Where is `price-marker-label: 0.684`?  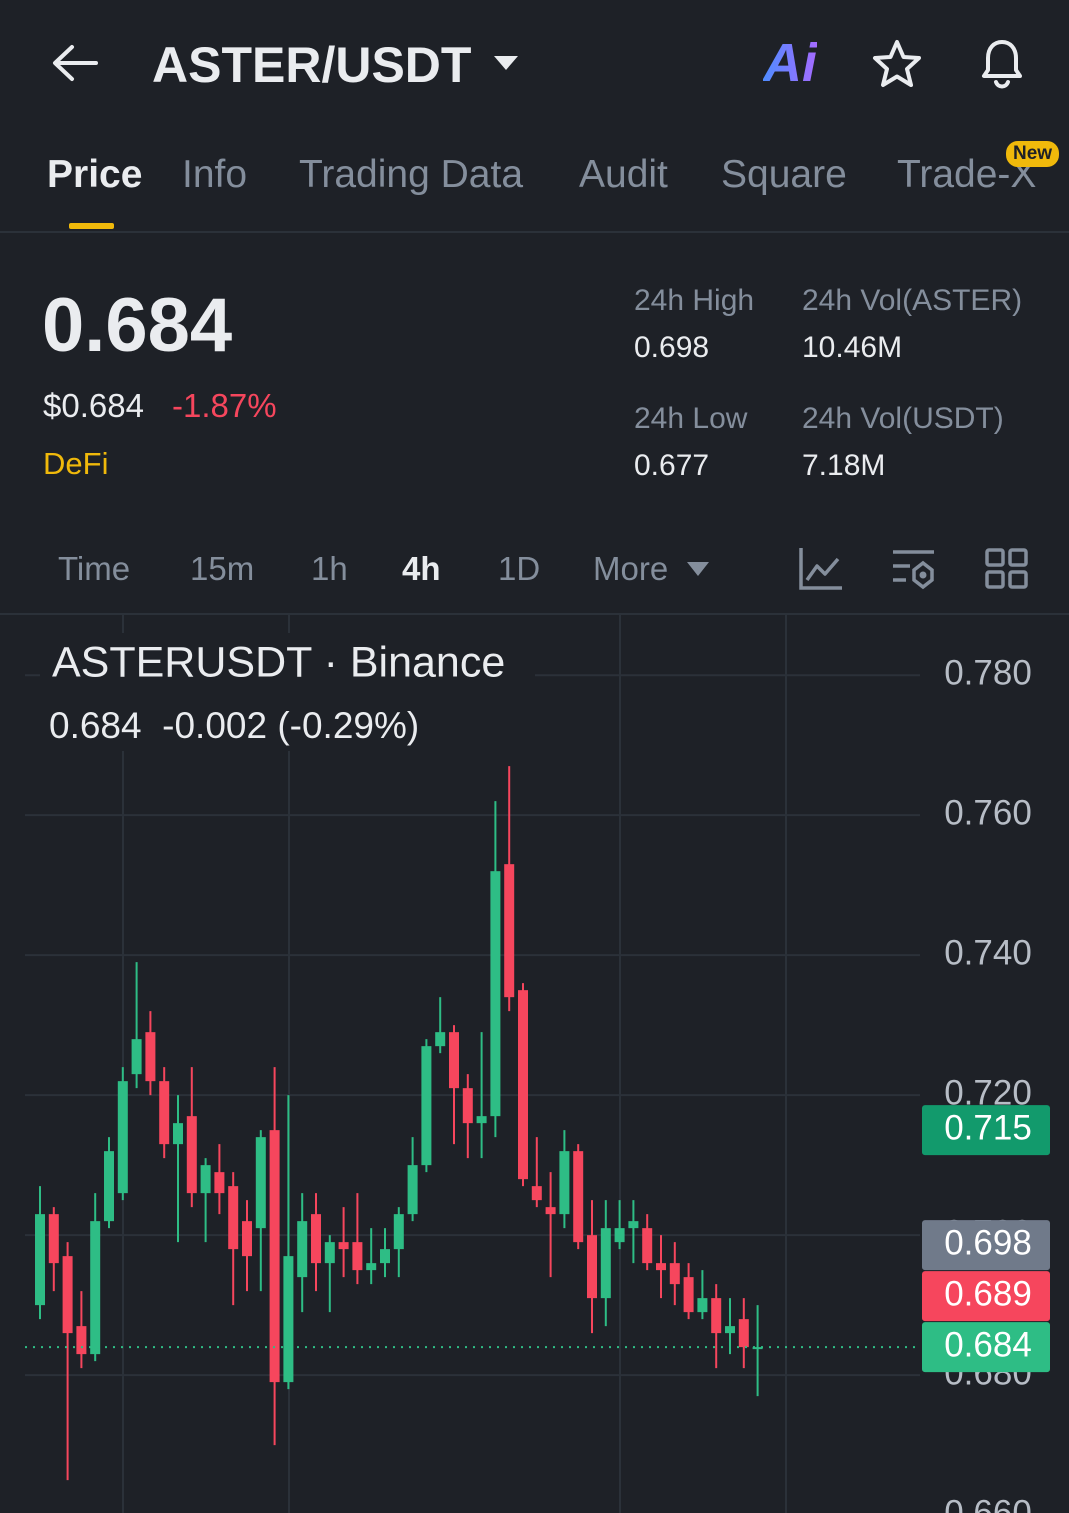 price-marker-label: 0.684 is located at coordinates (988, 1344).